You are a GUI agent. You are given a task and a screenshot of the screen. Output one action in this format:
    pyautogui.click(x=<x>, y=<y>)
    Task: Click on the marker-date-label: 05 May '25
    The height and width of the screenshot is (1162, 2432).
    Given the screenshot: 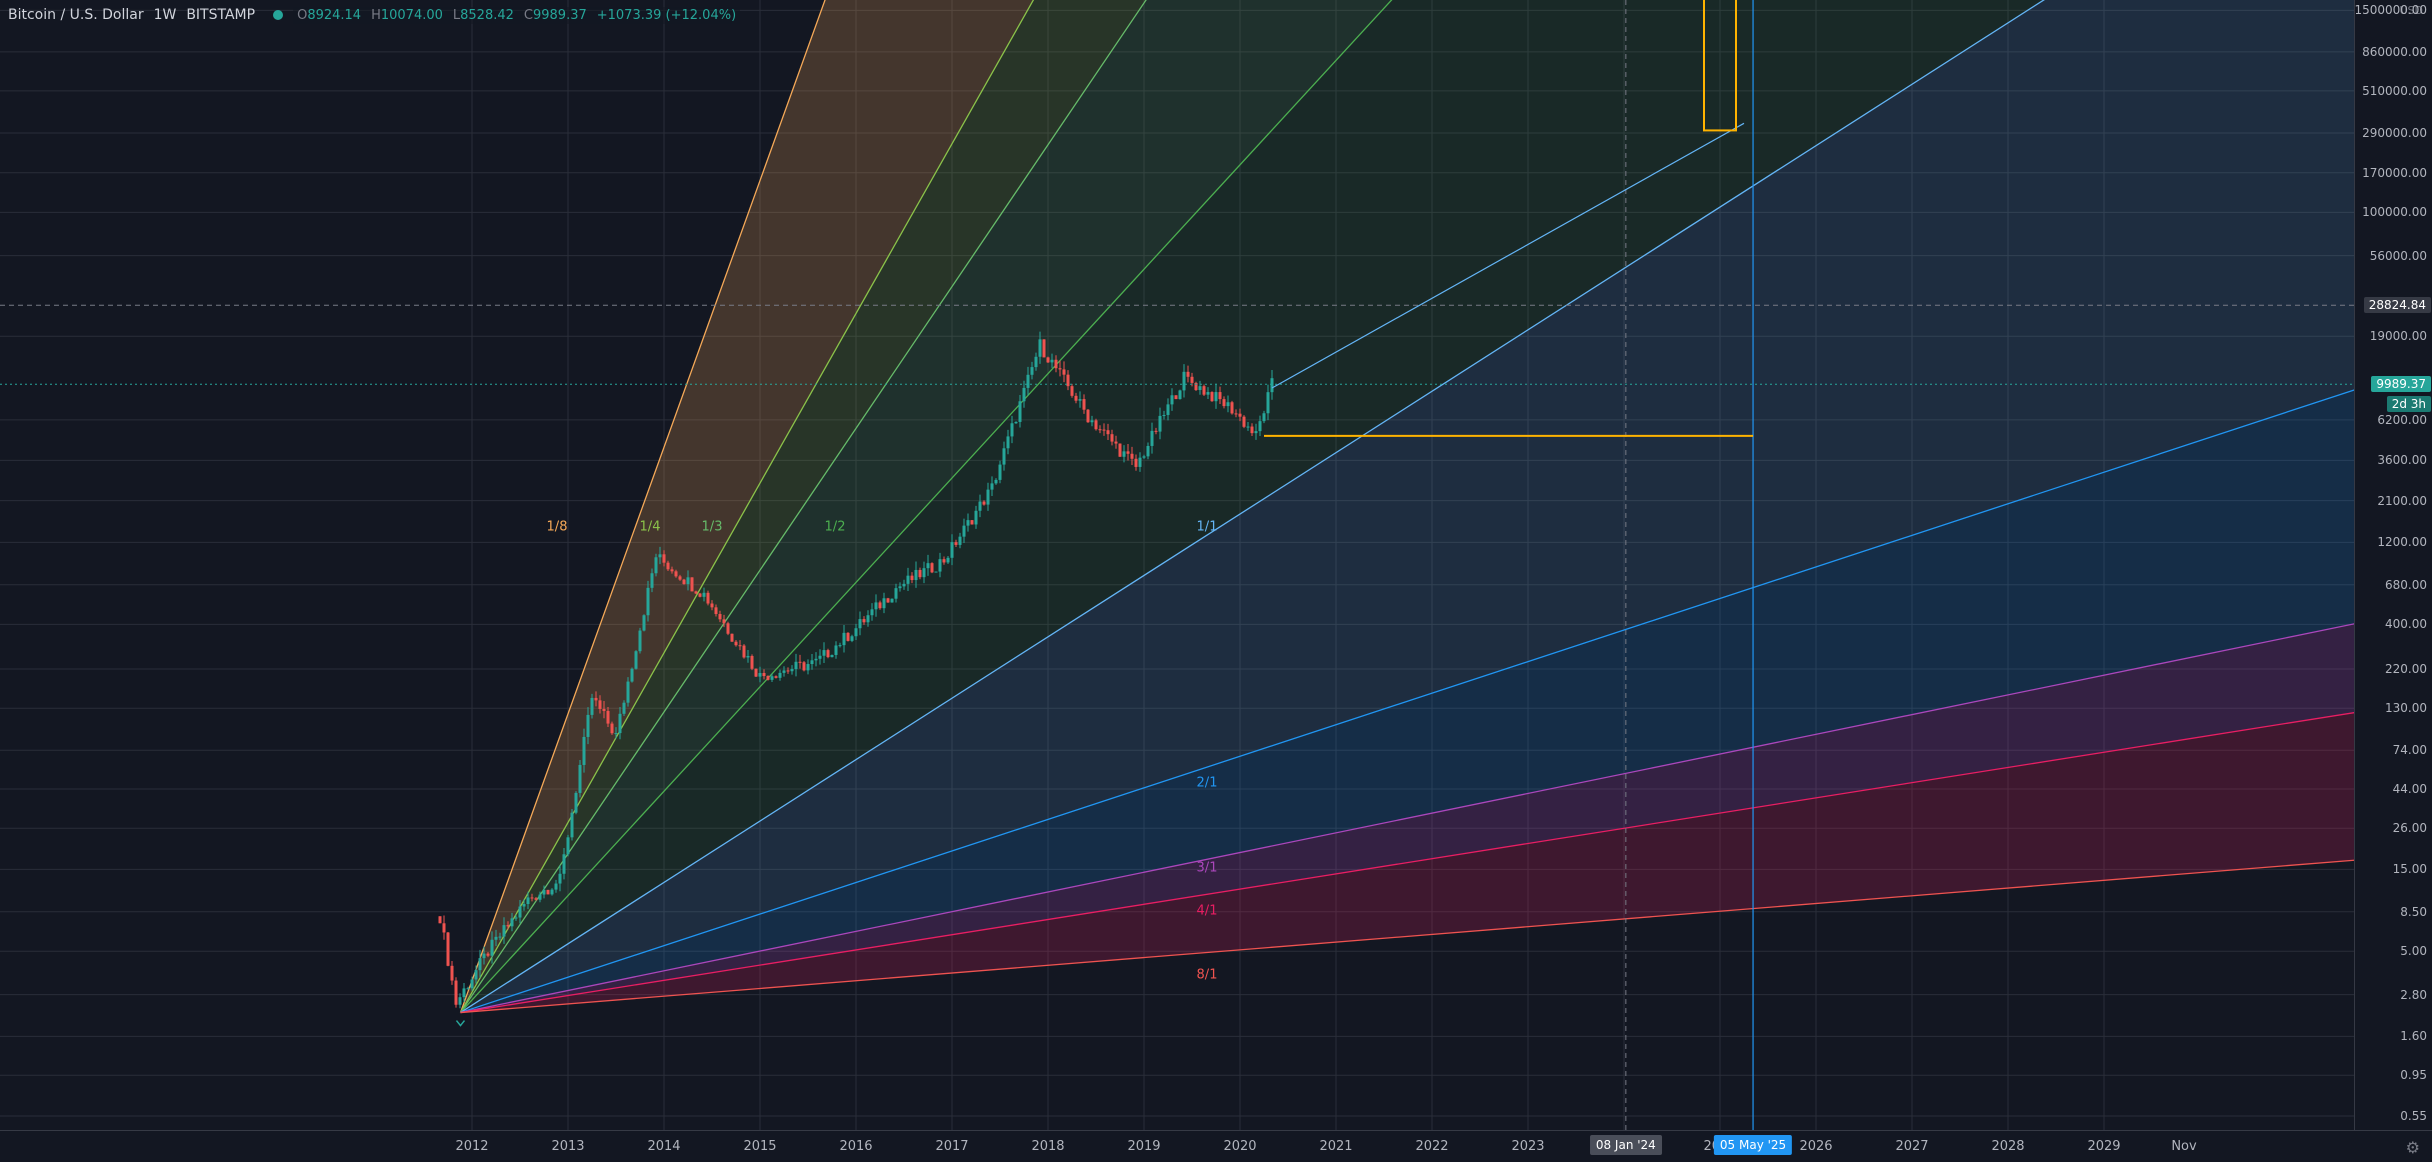 What is the action you would take?
    pyautogui.click(x=1753, y=1145)
    